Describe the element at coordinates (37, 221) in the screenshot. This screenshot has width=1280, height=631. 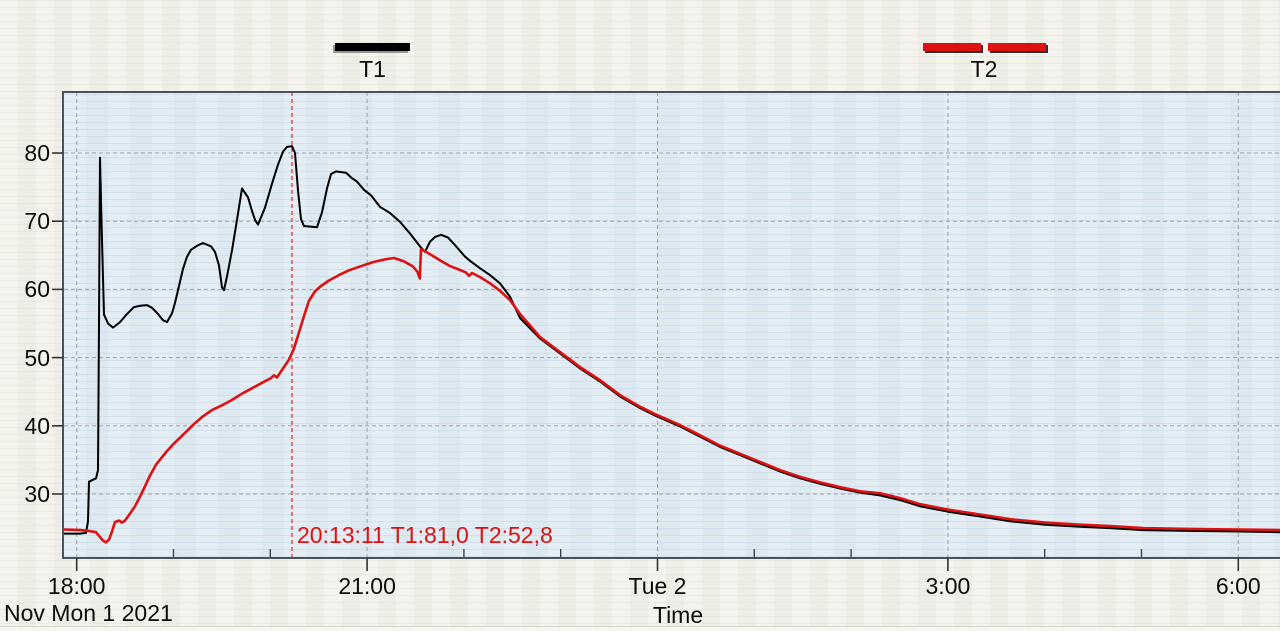
I see `y-tick-label: 70` at that location.